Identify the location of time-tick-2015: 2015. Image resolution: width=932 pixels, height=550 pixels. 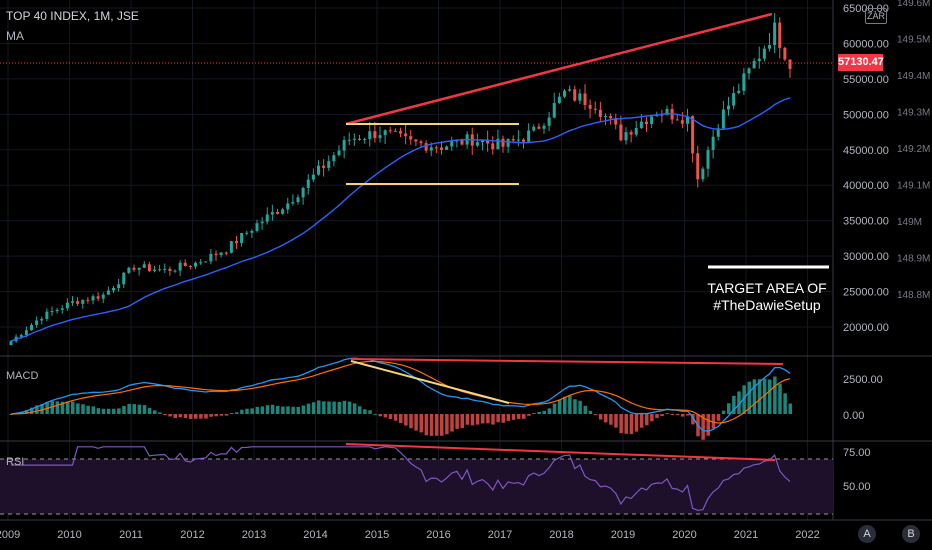
(377, 535).